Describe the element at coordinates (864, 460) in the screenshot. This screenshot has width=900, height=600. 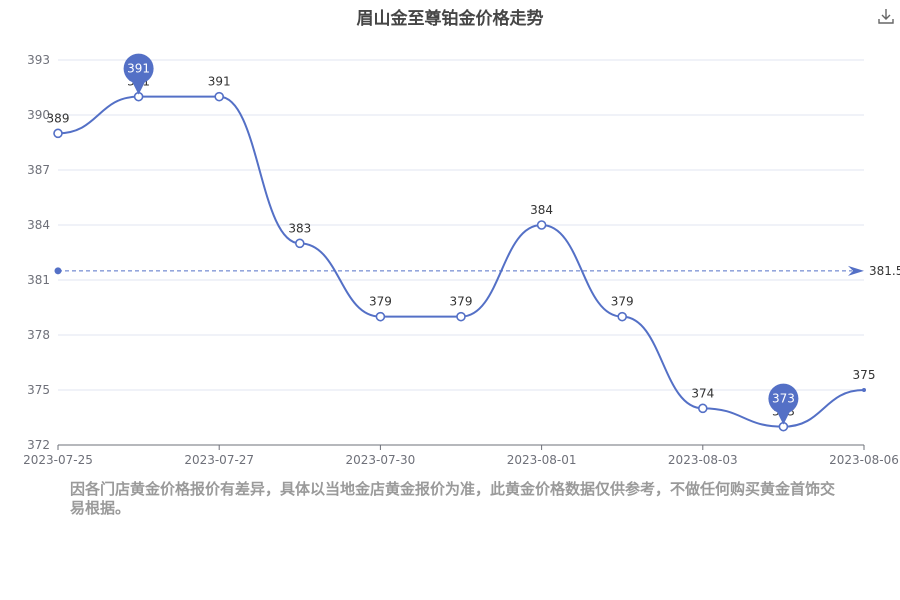
I see `x-tick-label: 2023-08-06` at that location.